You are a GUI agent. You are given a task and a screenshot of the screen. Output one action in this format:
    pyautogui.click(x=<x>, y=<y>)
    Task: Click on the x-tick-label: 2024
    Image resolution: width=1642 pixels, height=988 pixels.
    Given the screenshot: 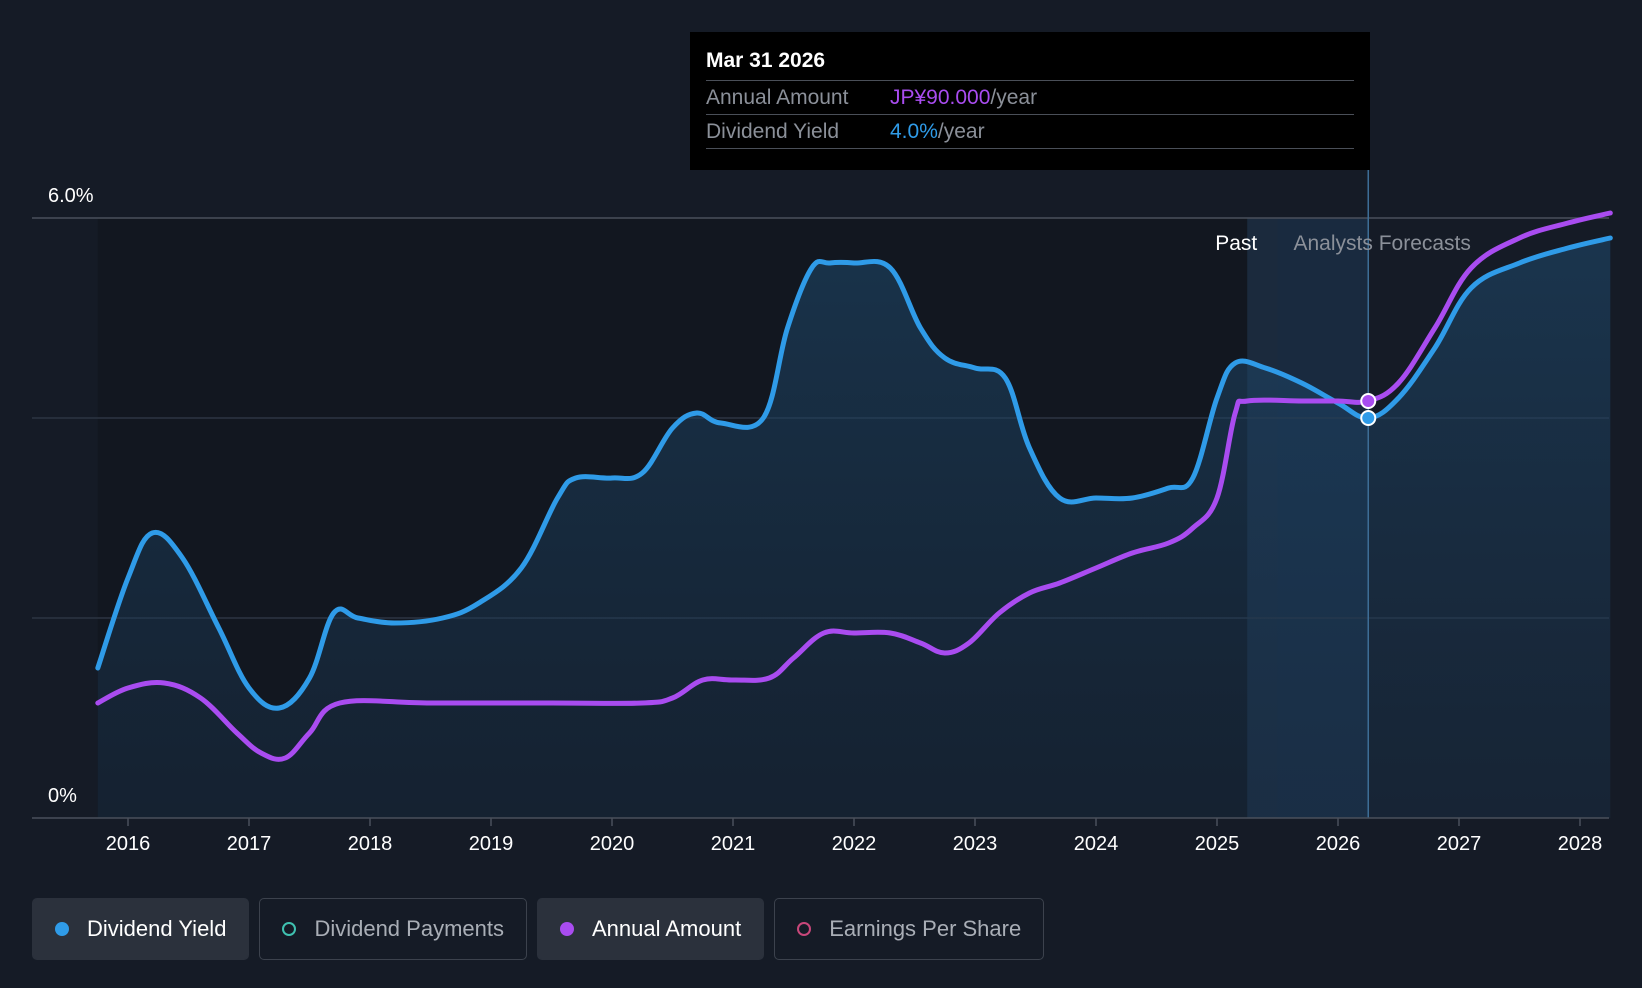 What is the action you would take?
    pyautogui.click(x=1096, y=844)
    